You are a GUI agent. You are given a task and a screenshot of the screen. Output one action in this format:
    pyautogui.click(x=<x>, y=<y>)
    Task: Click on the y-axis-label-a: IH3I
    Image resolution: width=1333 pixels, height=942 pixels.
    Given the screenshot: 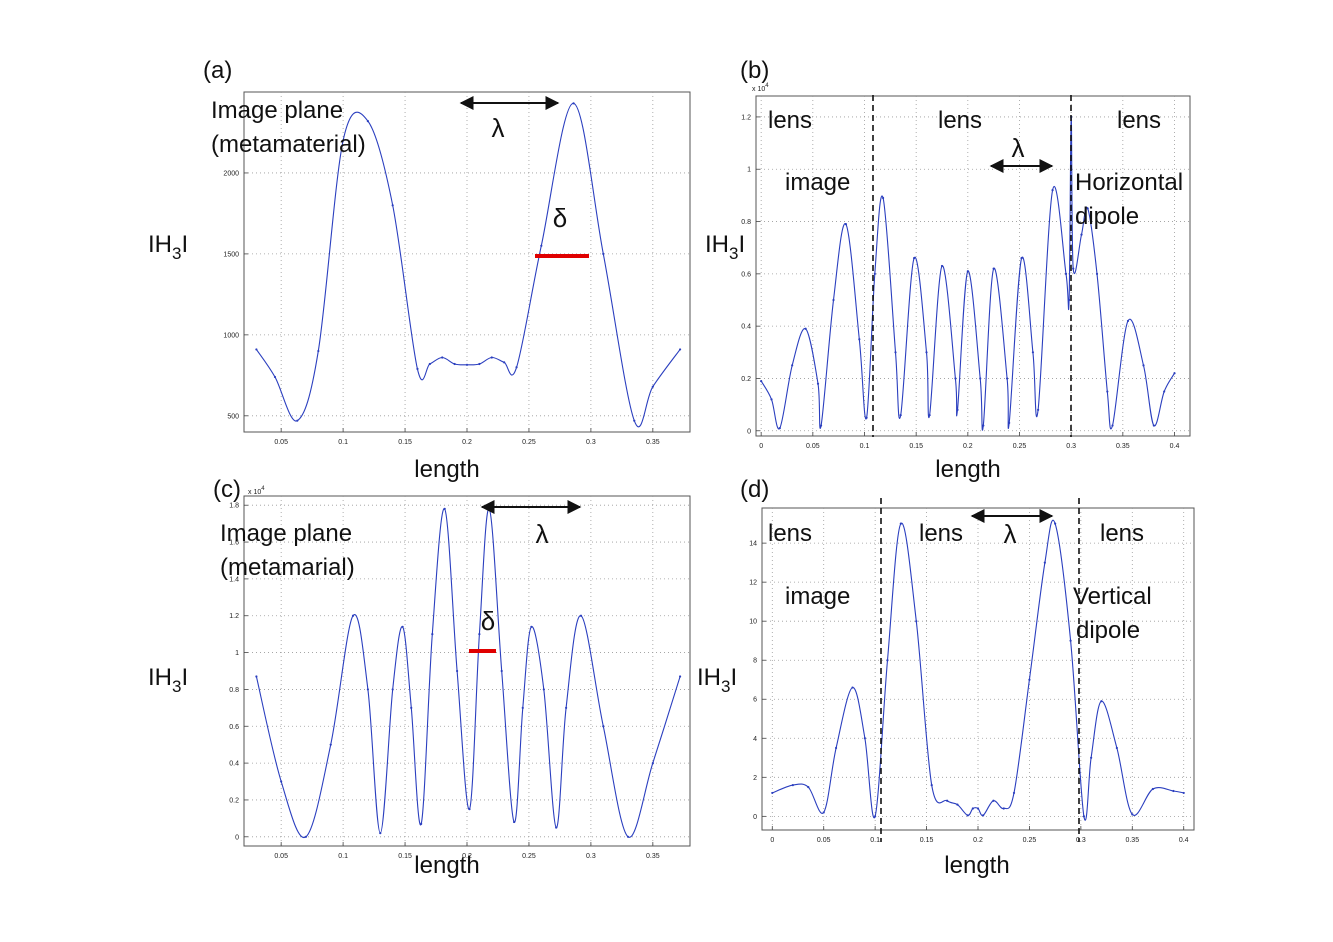 What is the action you would take?
    pyautogui.click(x=168, y=247)
    